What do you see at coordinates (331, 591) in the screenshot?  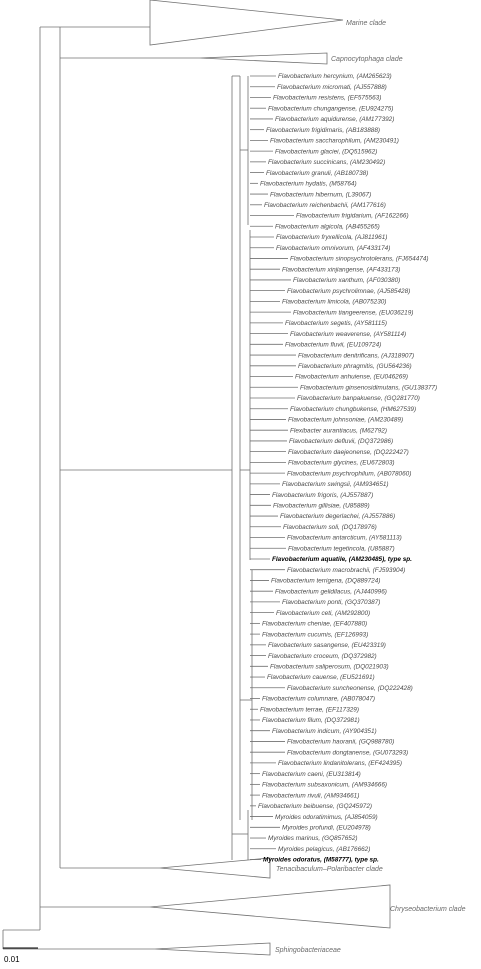 I see `taxon-label: Flavobacterium gelidilacus, (AJ440996)` at bounding box center [331, 591].